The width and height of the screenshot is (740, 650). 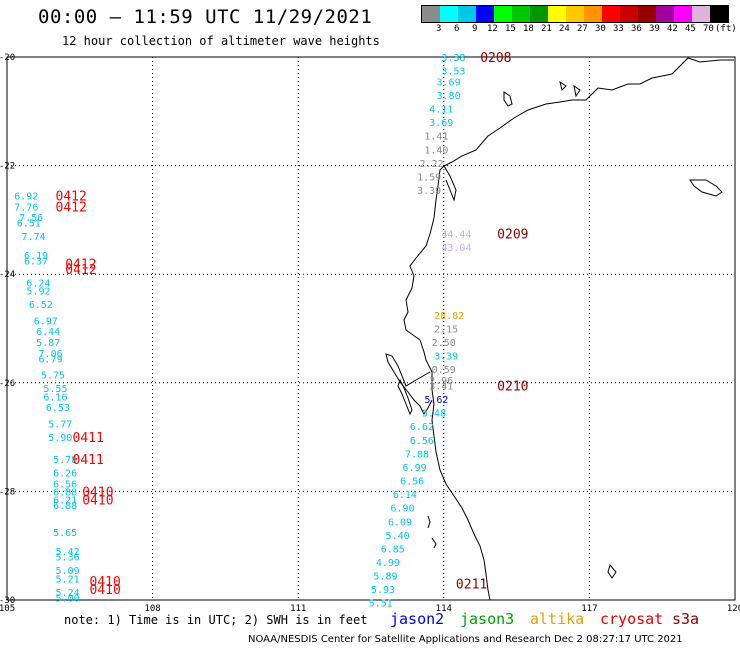 What do you see at coordinates (726, 29) in the screenshot?
I see `scale-label: (ft)` at bounding box center [726, 29].